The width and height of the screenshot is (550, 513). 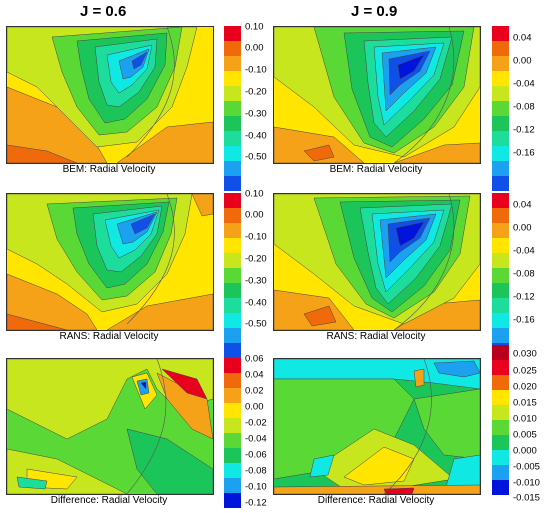 I want to click on contour-panel-bem-j06, so click(x=110, y=95).